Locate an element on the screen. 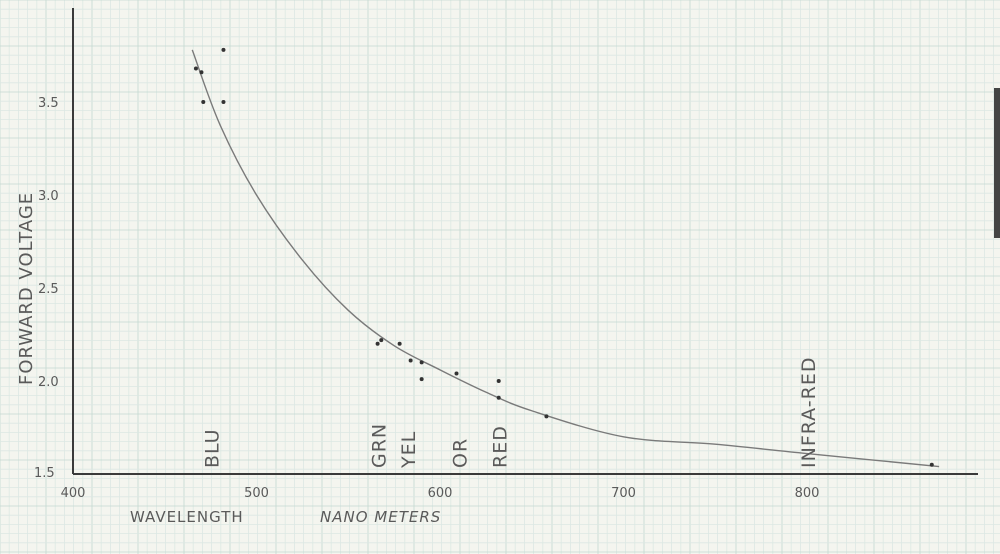 Image resolution: width=1000 pixels, height=554 pixels. x-tick-label: 400 is located at coordinates (73, 493).